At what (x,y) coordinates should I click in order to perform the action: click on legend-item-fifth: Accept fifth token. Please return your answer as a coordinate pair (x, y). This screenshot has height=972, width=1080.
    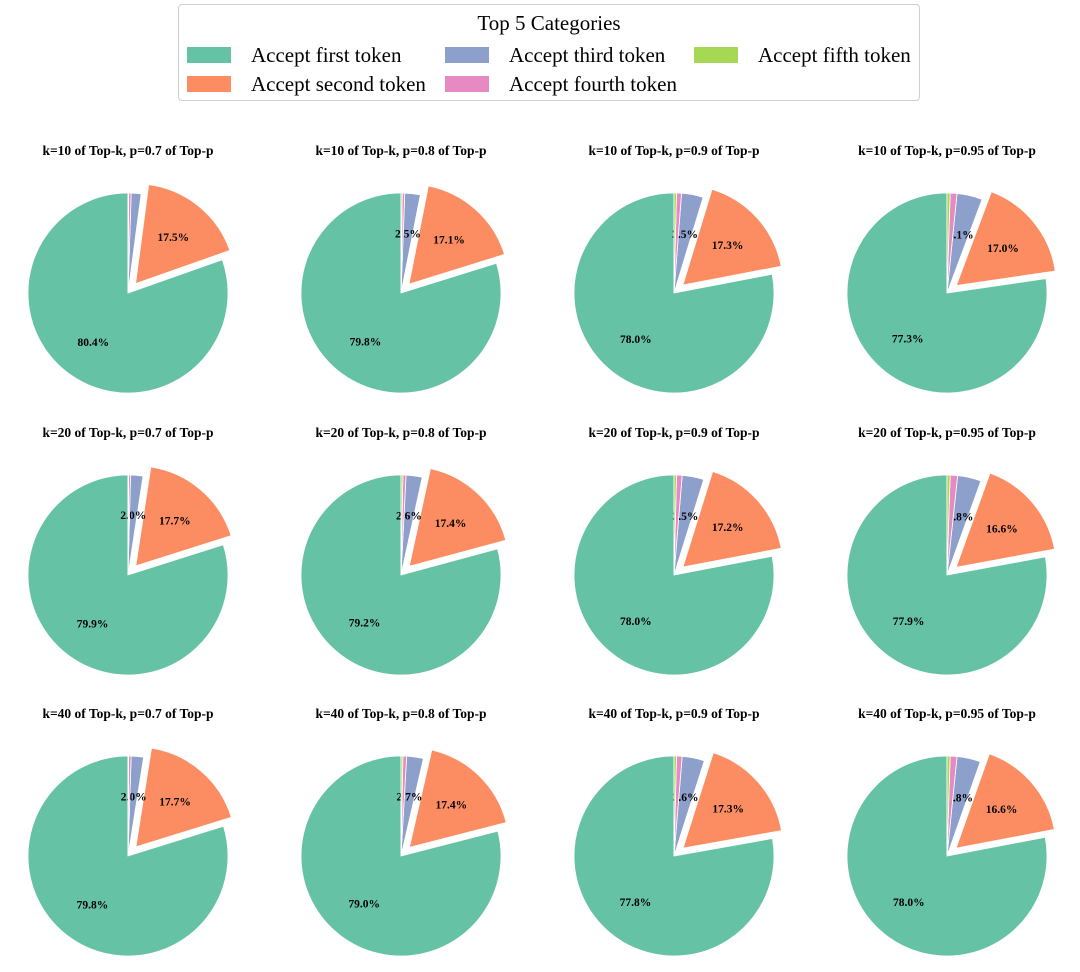
    Looking at the image, I should click on (802, 55).